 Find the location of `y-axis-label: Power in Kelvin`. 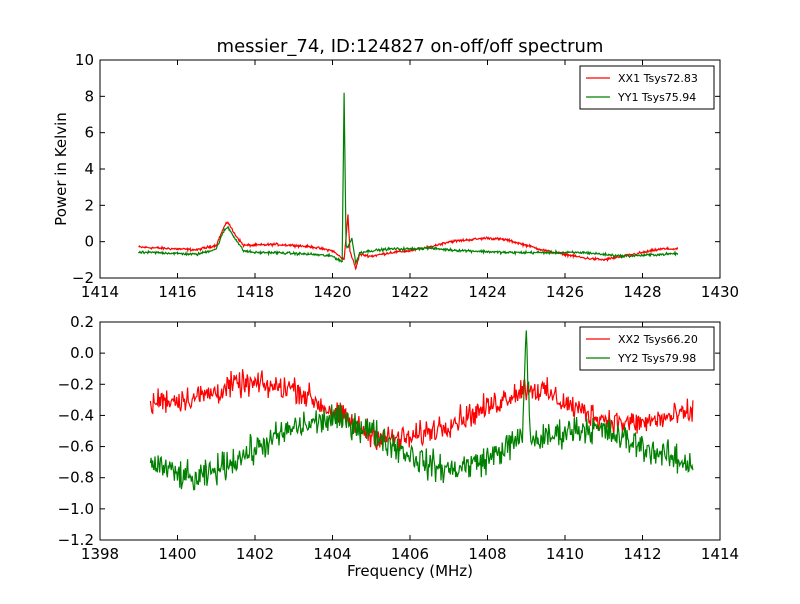

y-axis-label: Power in Kelvin is located at coordinates (61, 169).